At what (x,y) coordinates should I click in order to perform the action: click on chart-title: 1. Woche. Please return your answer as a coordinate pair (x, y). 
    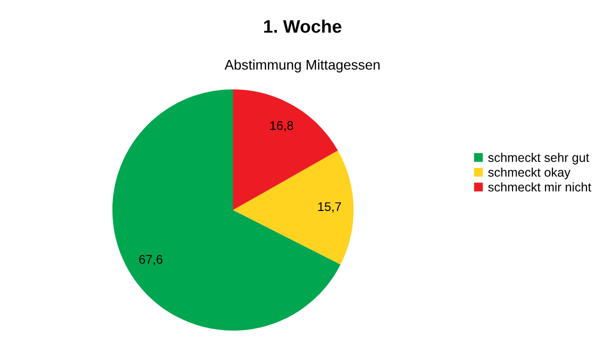
    Looking at the image, I should click on (303, 26).